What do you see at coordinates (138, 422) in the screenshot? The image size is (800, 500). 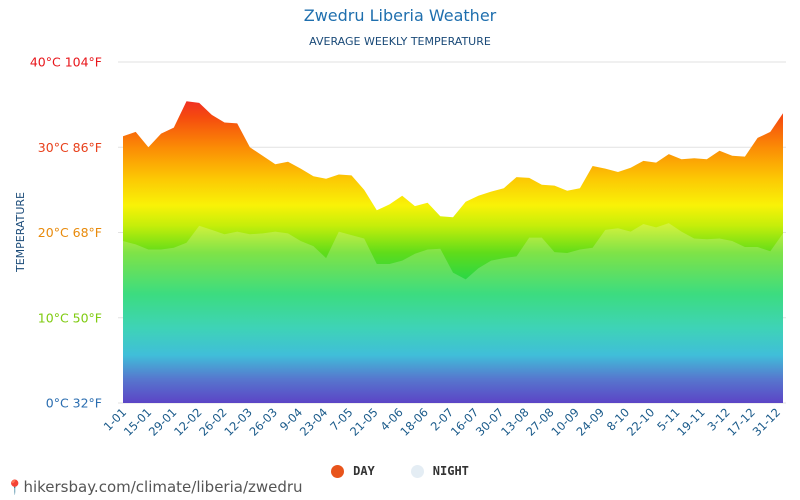 I see `x-tick-label: 15-01` at bounding box center [138, 422].